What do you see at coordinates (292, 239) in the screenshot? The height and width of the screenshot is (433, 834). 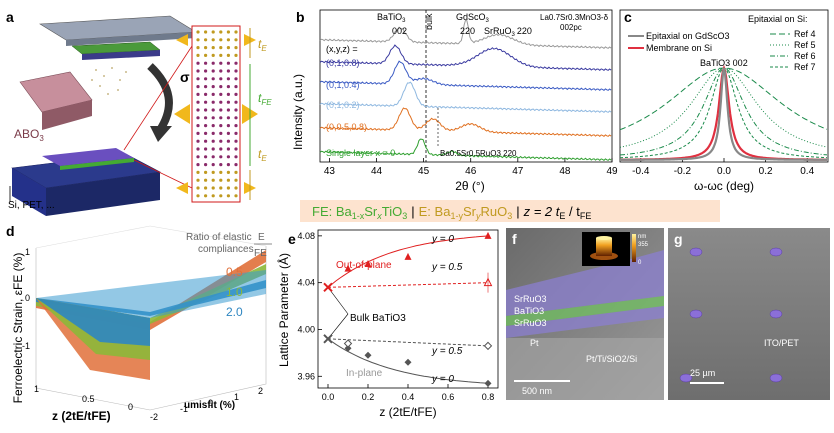 I see `panel-e-letter: e` at bounding box center [292, 239].